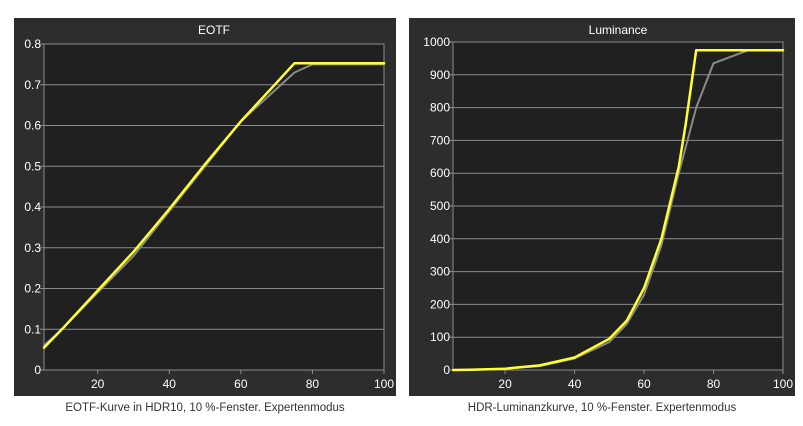 The height and width of the screenshot is (426, 803). What do you see at coordinates (440, 239) in the screenshot?
I see `luminance-y-tick-label: 400` at bounding box center [440, 239].